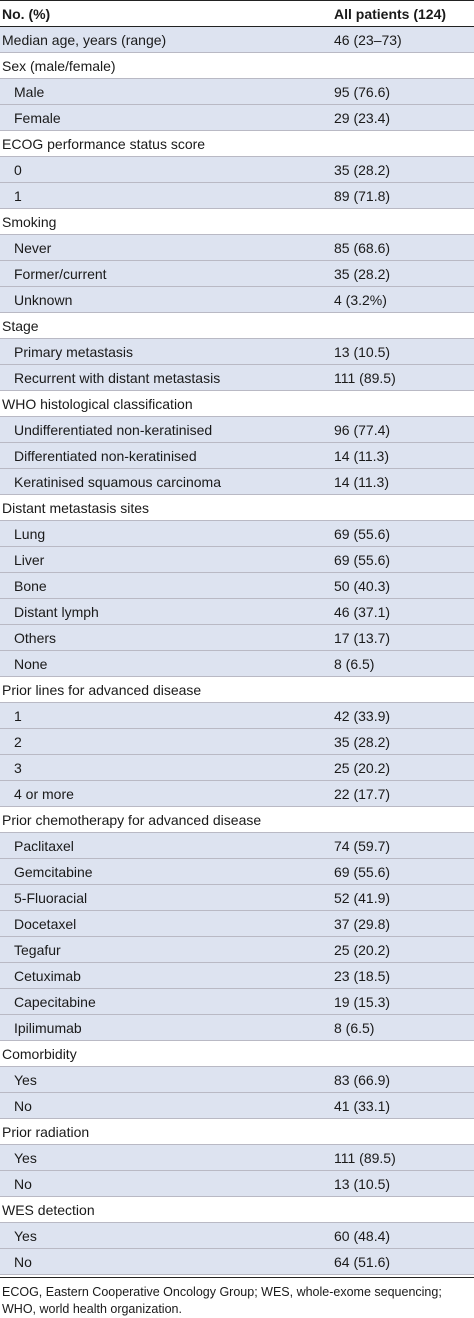 This screenshot has height=1318, width=474. Describe the element at coordinates (237, 1054) in the screenshot. I see `category-row: Comorbidity` at that location.